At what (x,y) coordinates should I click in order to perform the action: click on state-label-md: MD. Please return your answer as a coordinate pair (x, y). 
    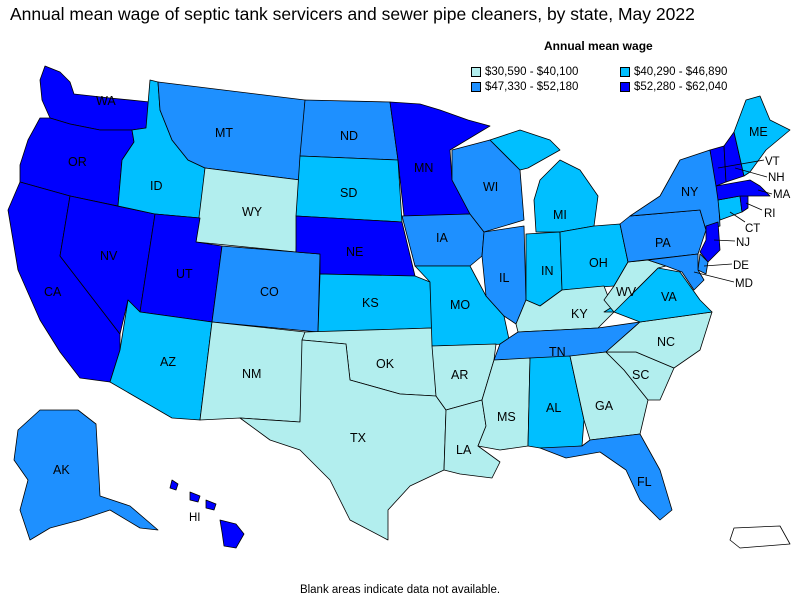
    Looking at the image, I should click on (744, 284).